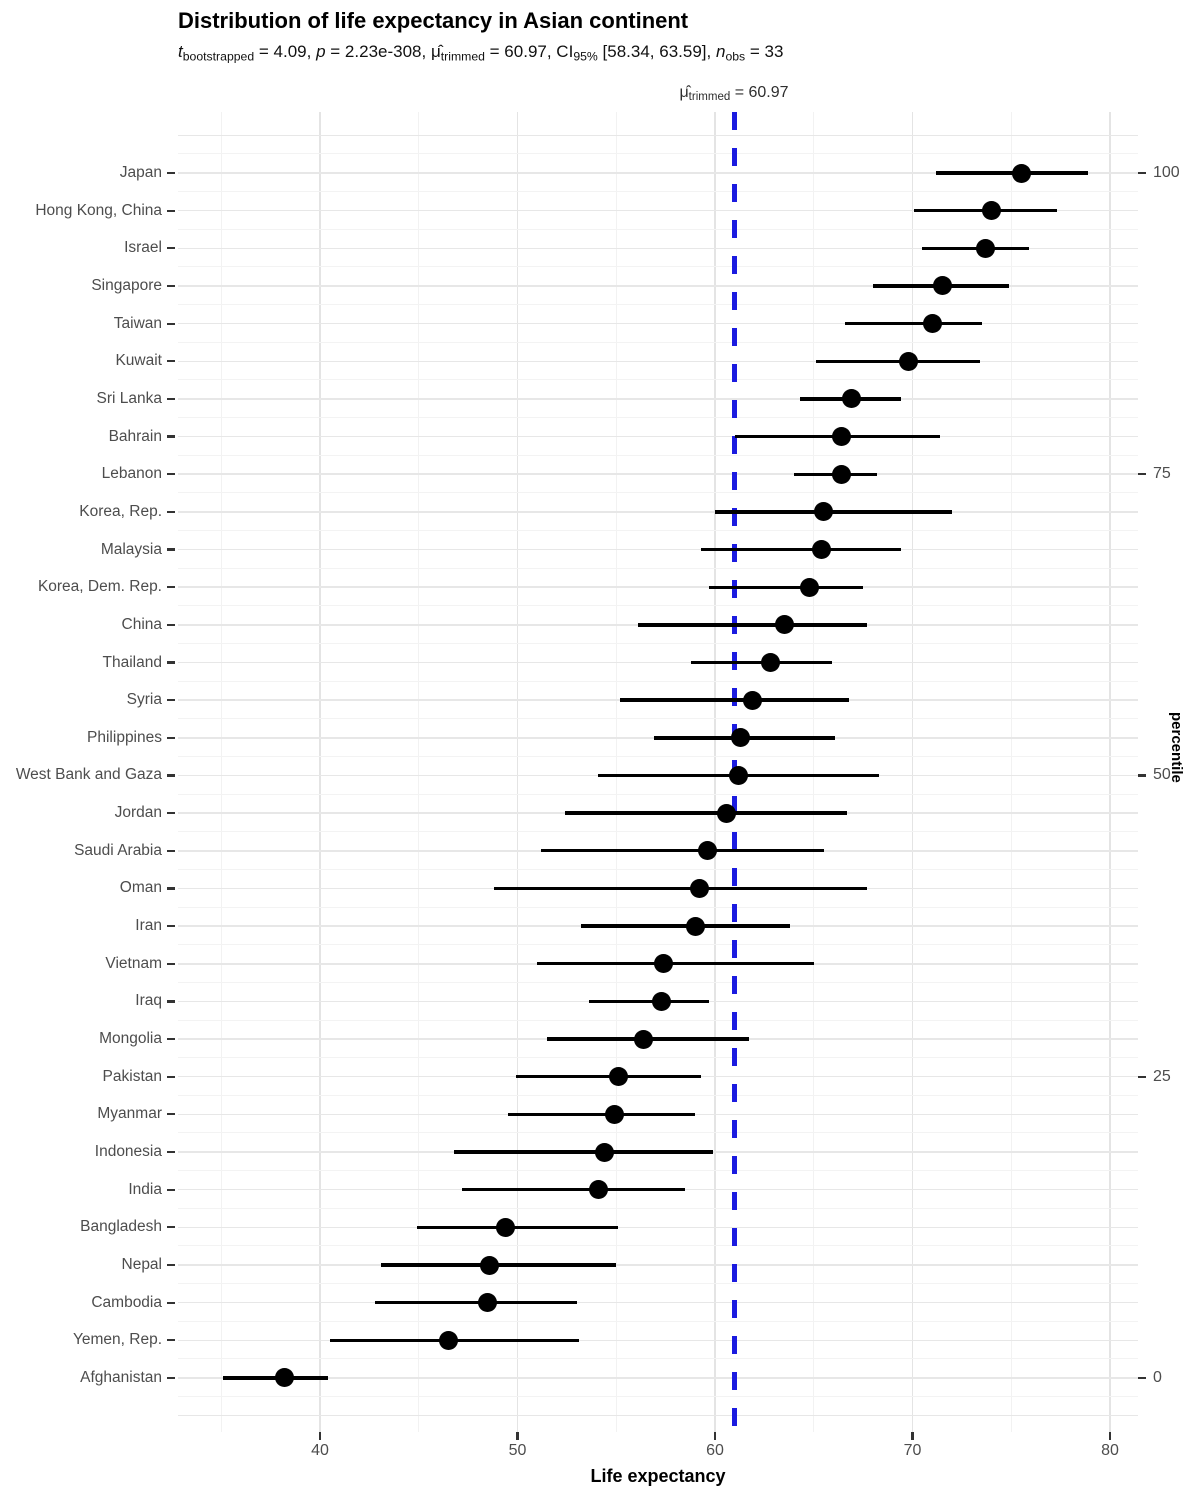 Image resolution: width=1200 pixels, height=1500 pixels. What do you see at coordinates (120, 511) in the screenshot?
I see `y-axis-label-korea-rep: Korea, Rep.` at bounding box center [120, 511].